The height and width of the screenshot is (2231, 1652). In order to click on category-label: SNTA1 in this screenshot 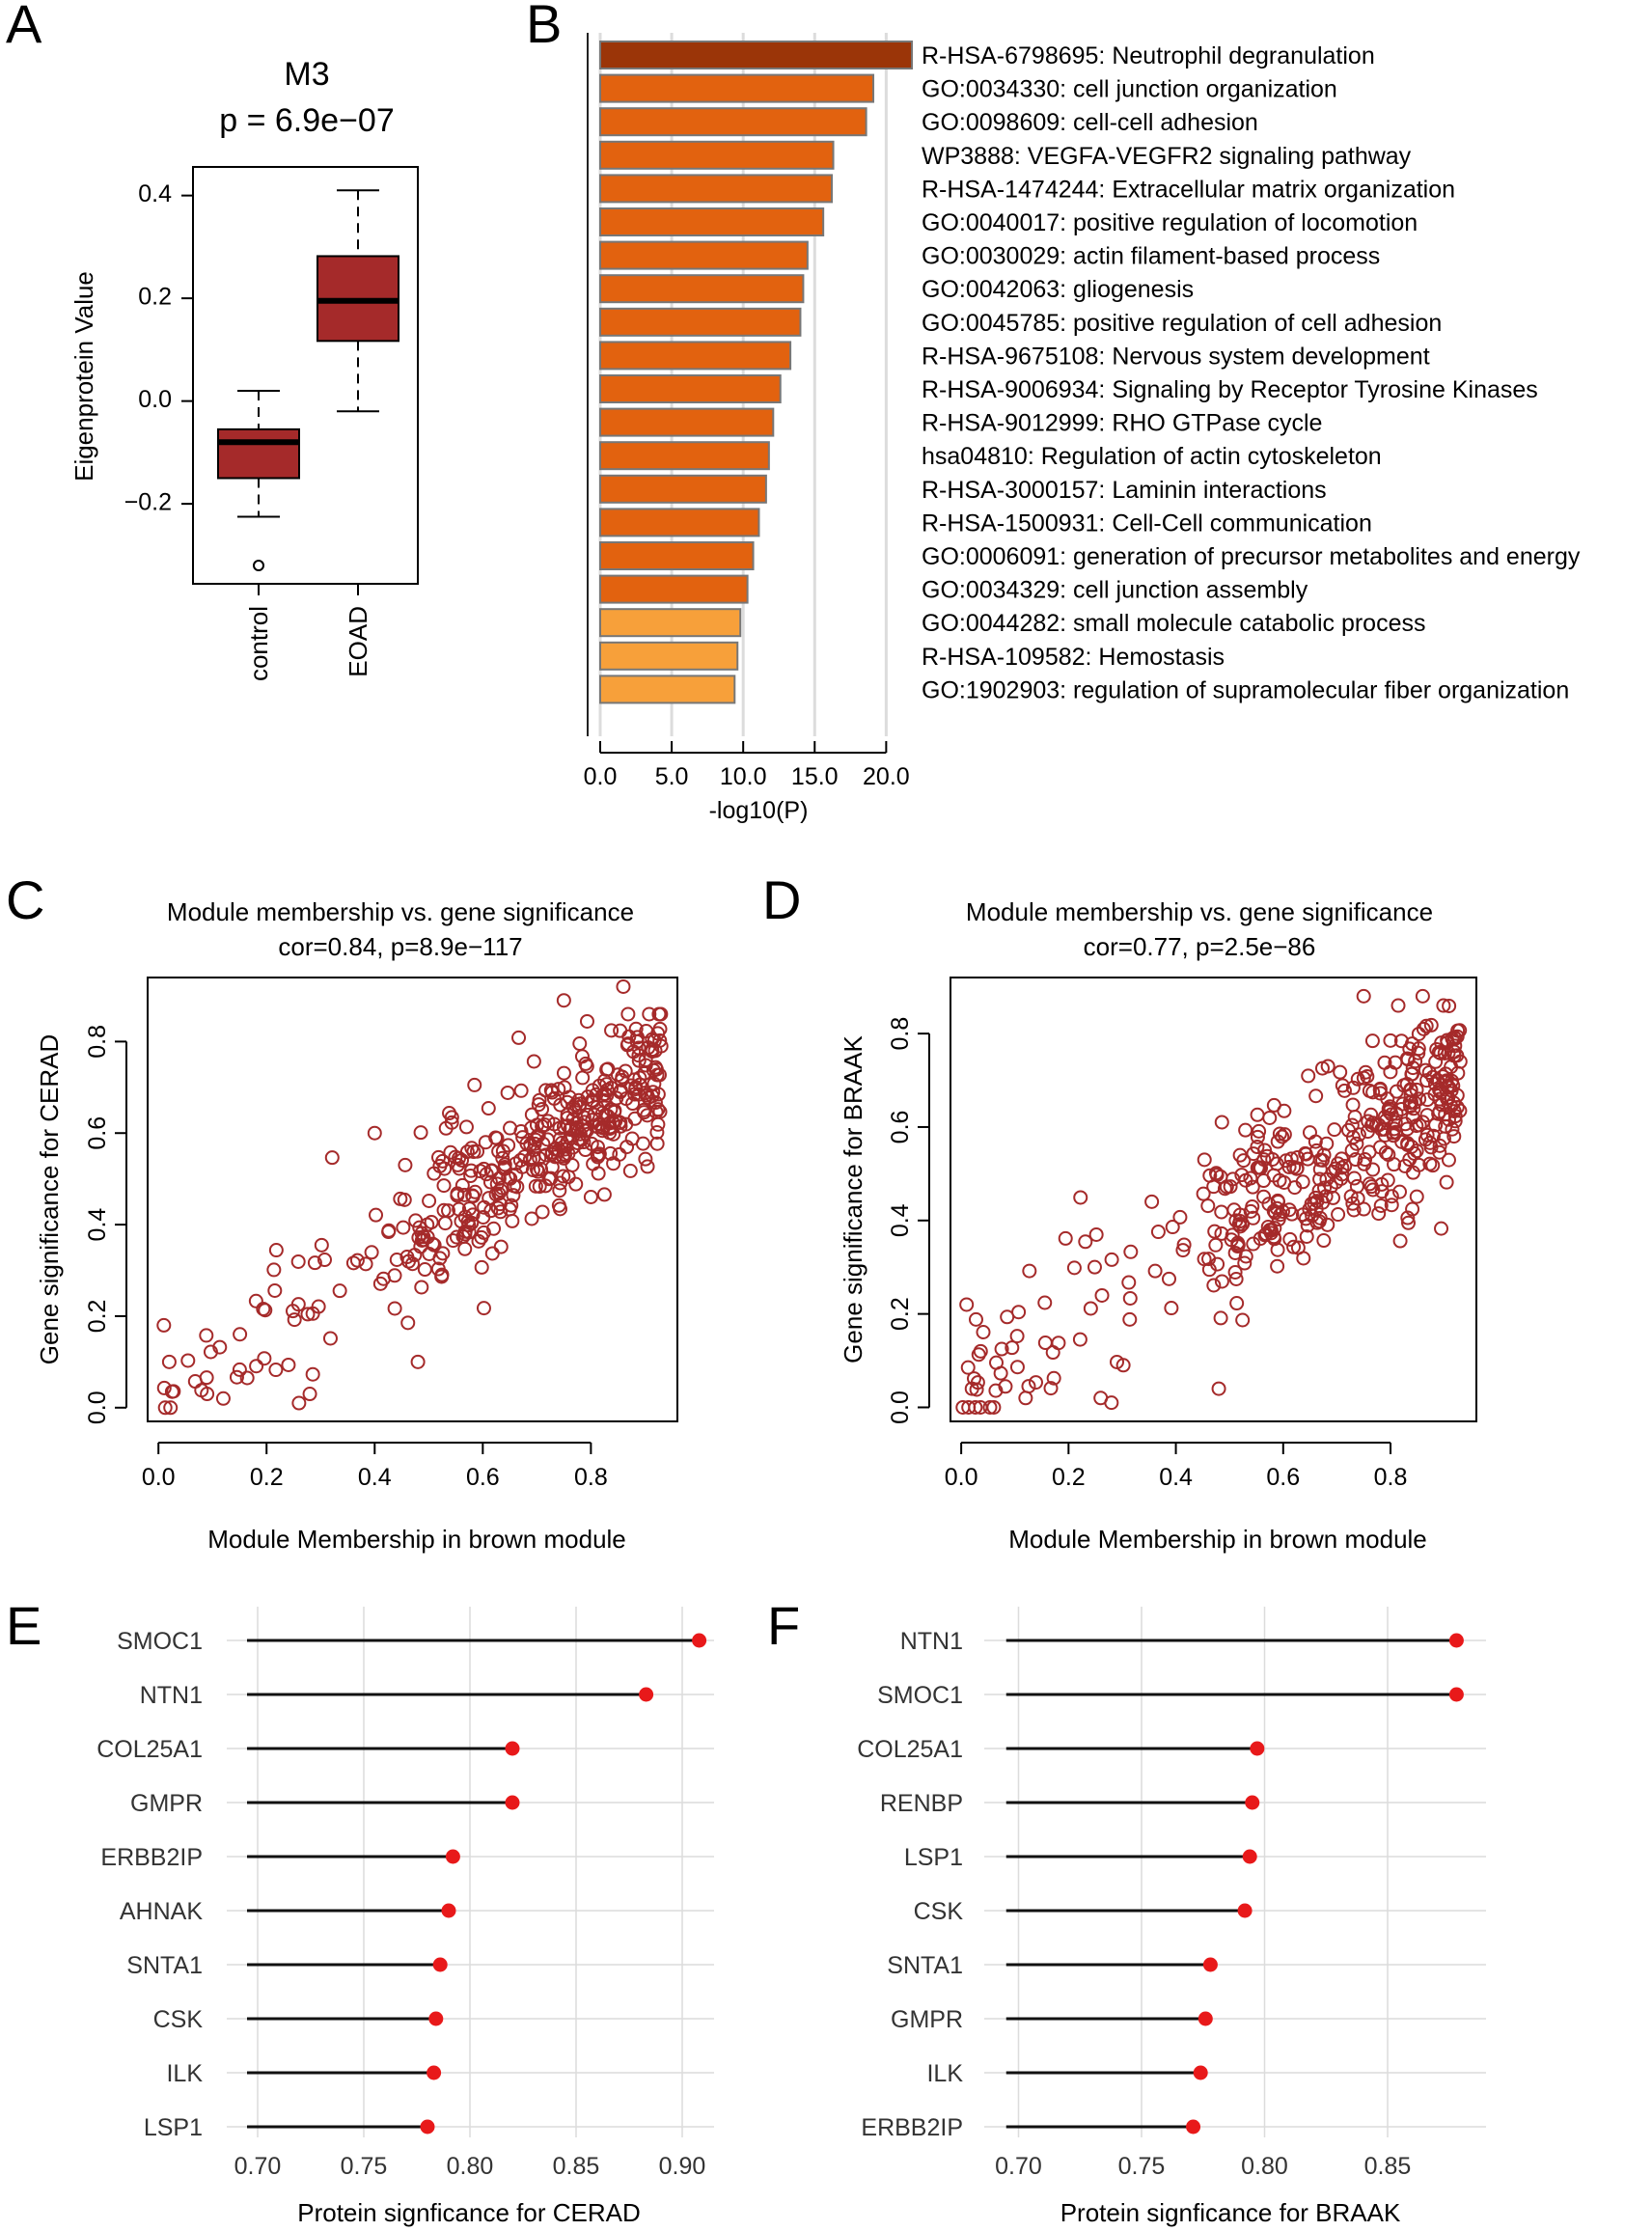, I will do `click(164, 1966)`.